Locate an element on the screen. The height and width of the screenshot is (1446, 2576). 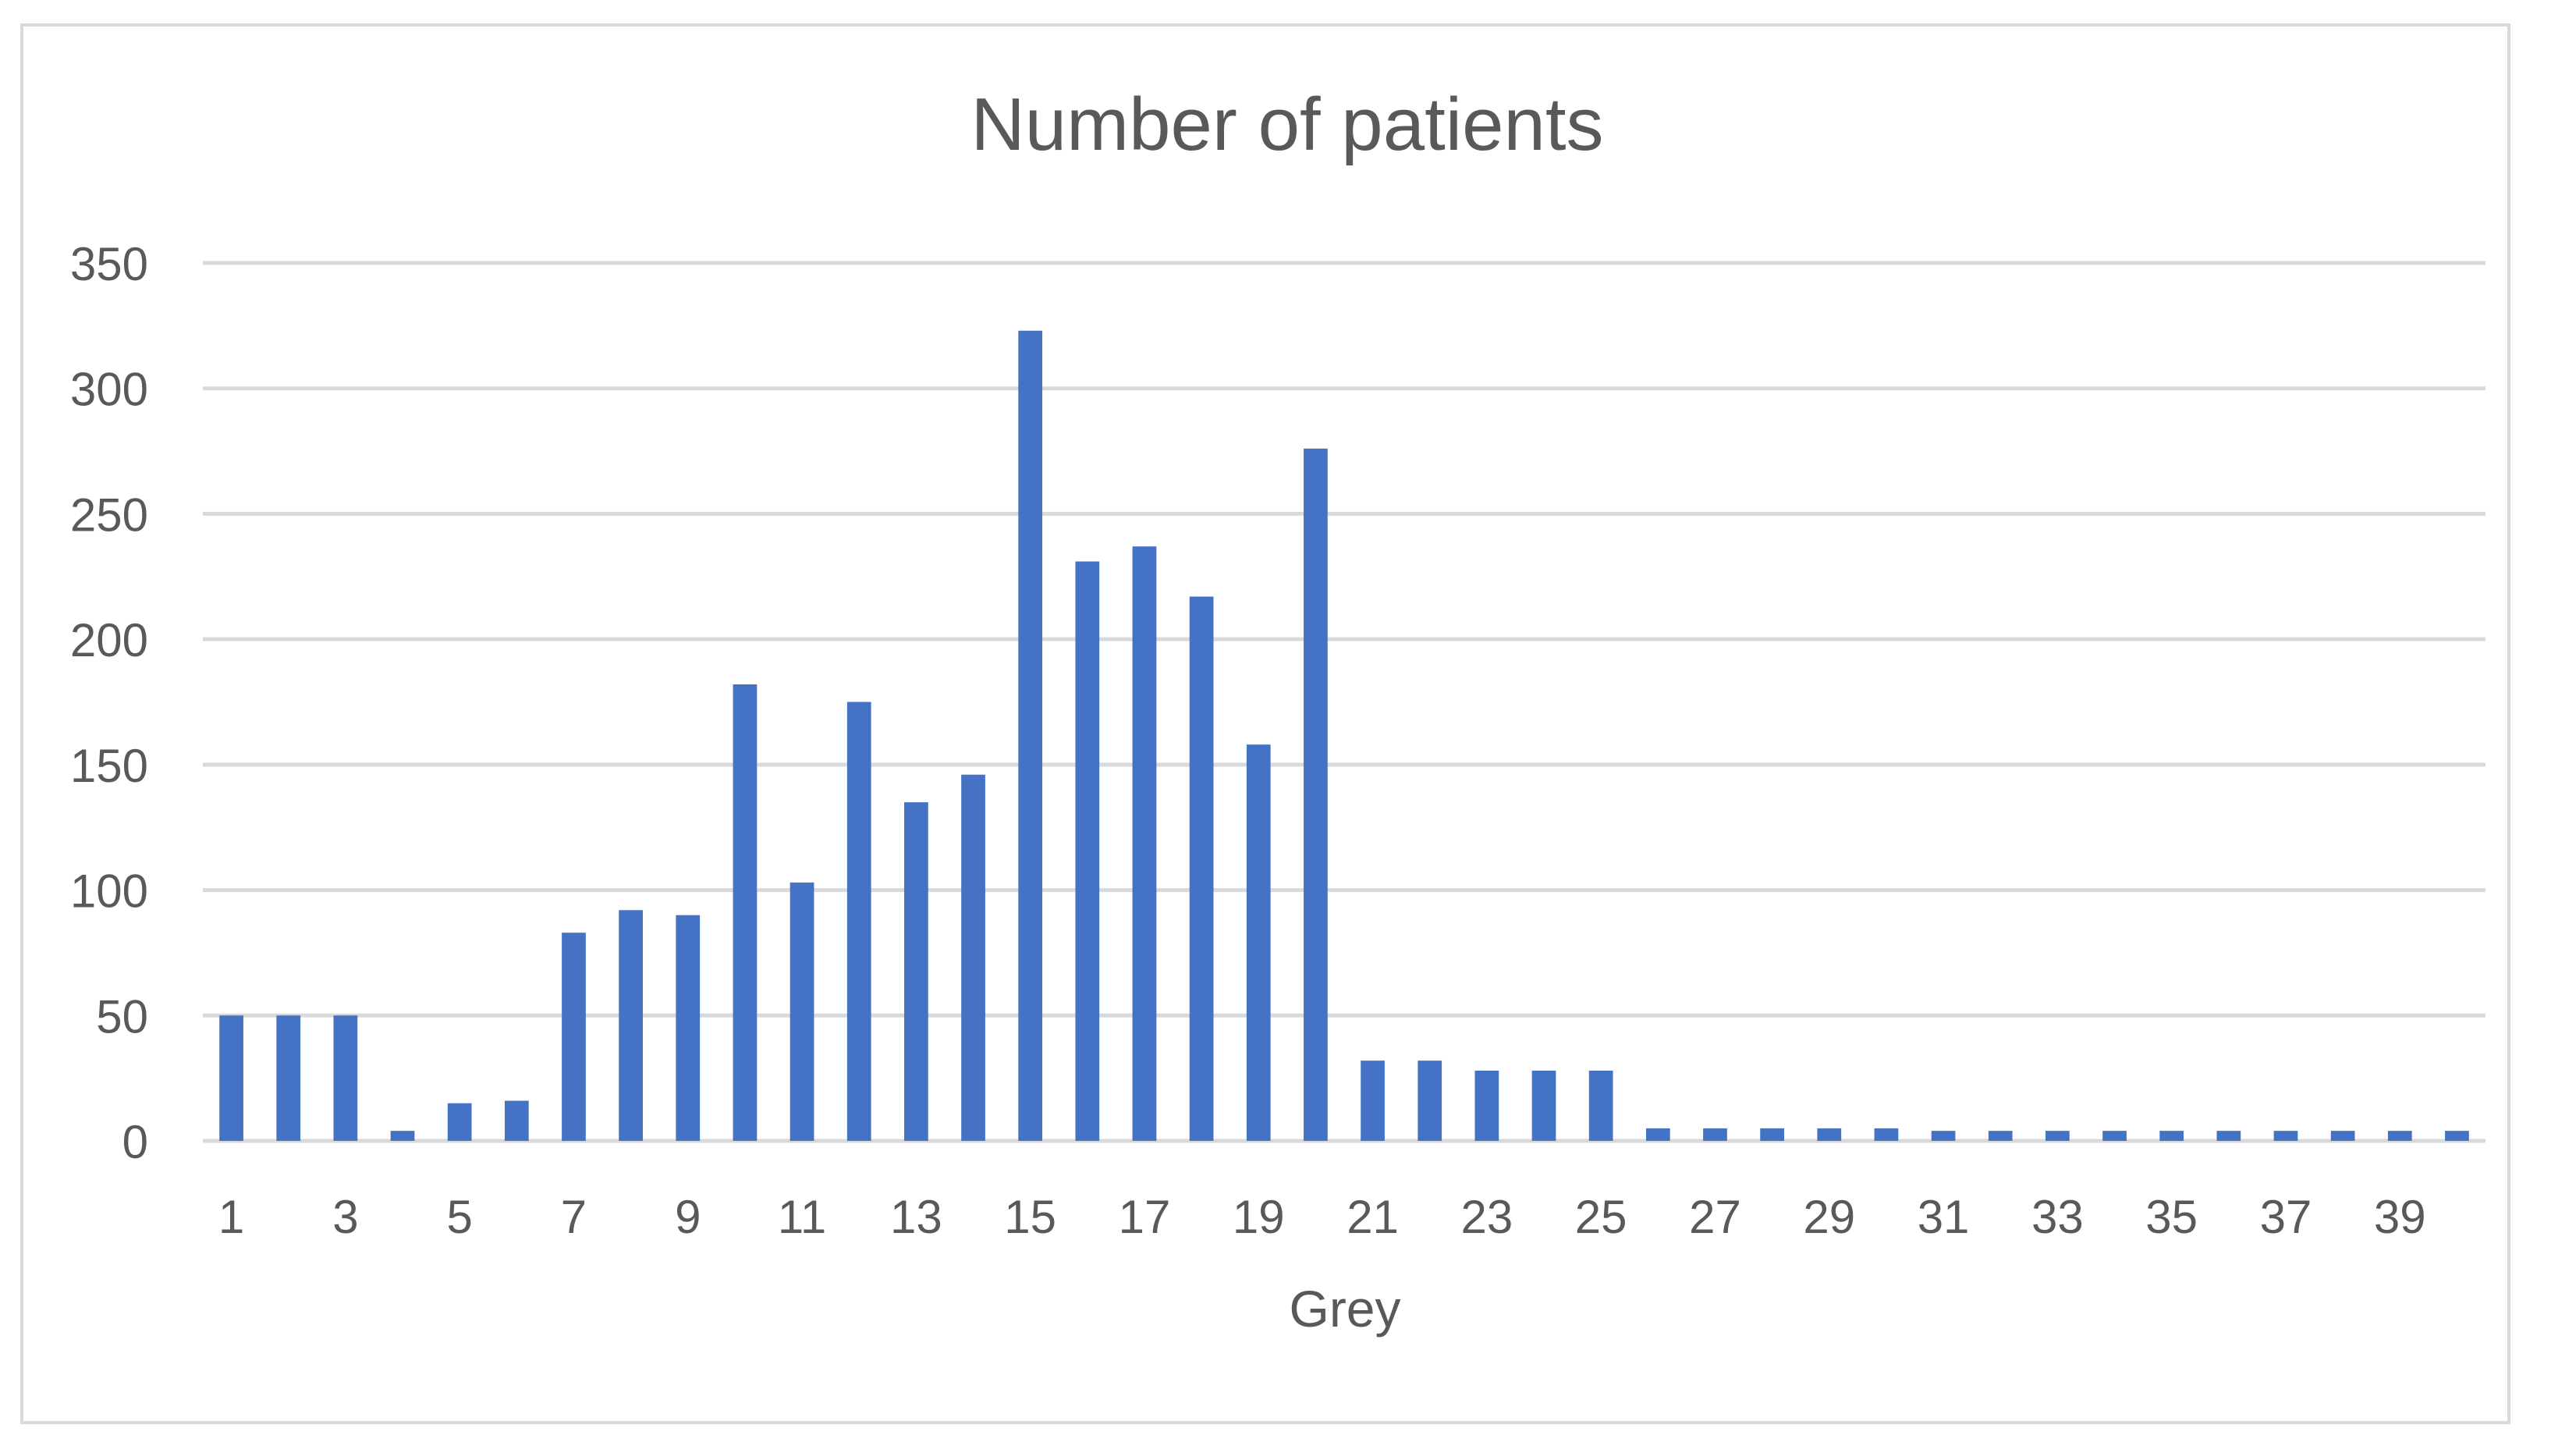
x-tick-label: 5 is located at coordinates (459, 1217).